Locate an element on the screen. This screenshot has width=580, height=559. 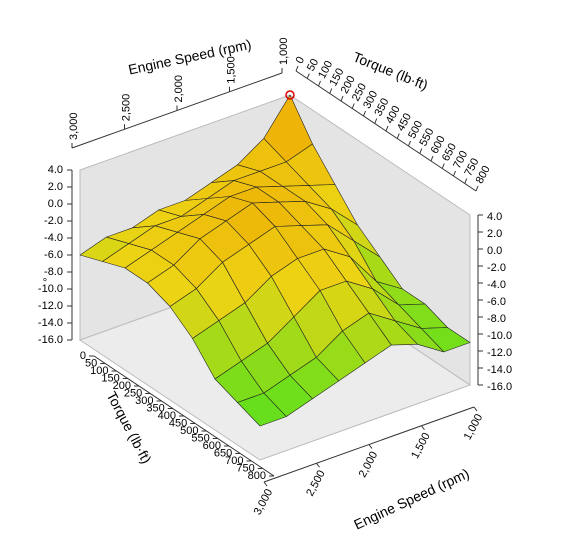
z-left-tick-label: -10.0 is located at coordinates (50, 289).